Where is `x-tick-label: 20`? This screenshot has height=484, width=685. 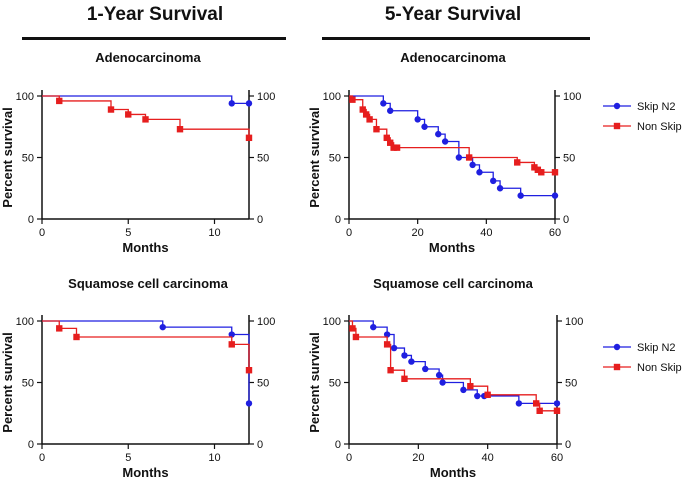 x-tick-label: 20 is located at coordinates (418, 233).